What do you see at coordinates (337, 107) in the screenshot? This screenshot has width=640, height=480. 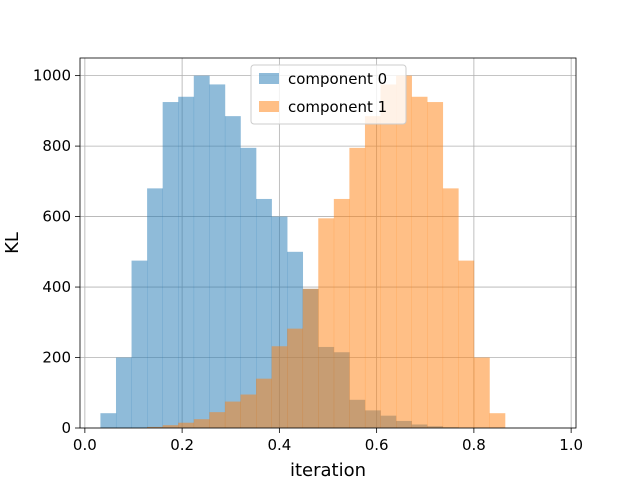 I see `legend-label-component-1: component 1` at bounding box center [337, 107].